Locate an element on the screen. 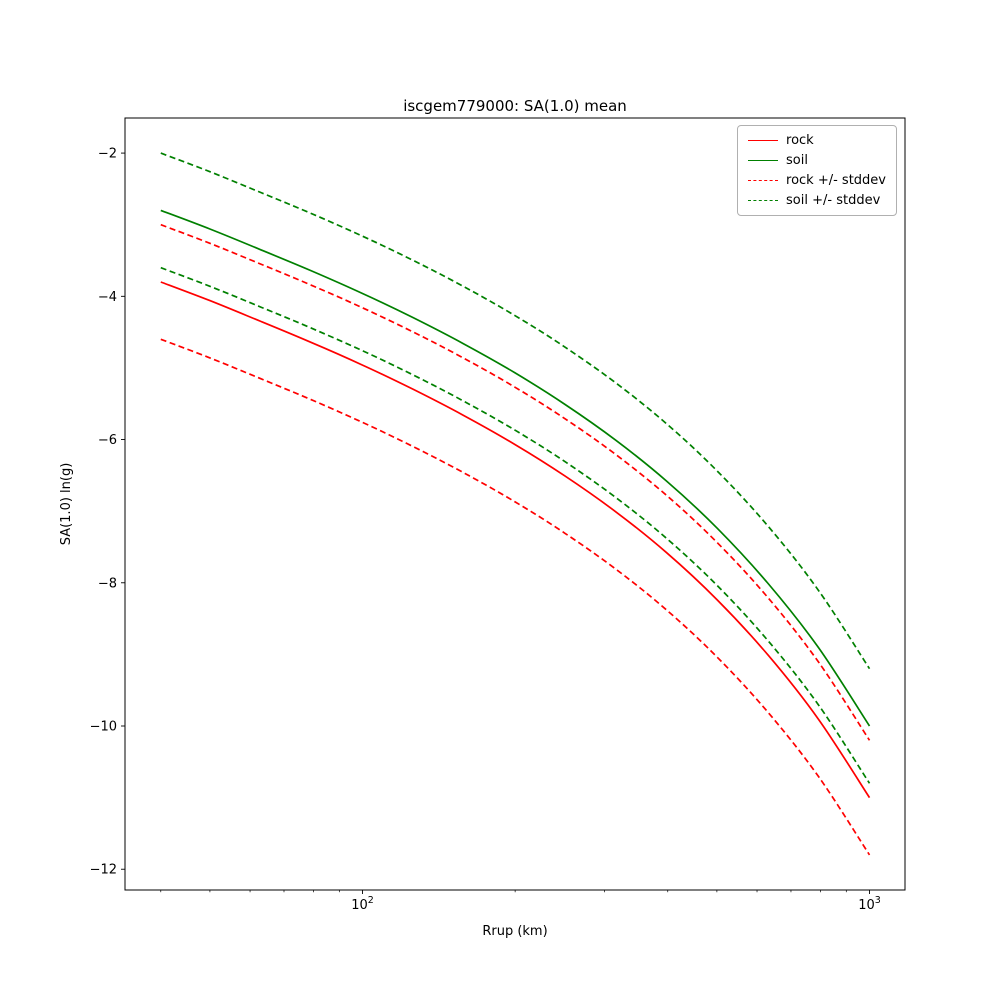 This screenshot has height=1000, width=1000. legend-line-rock is located at coordinates (763, 140).